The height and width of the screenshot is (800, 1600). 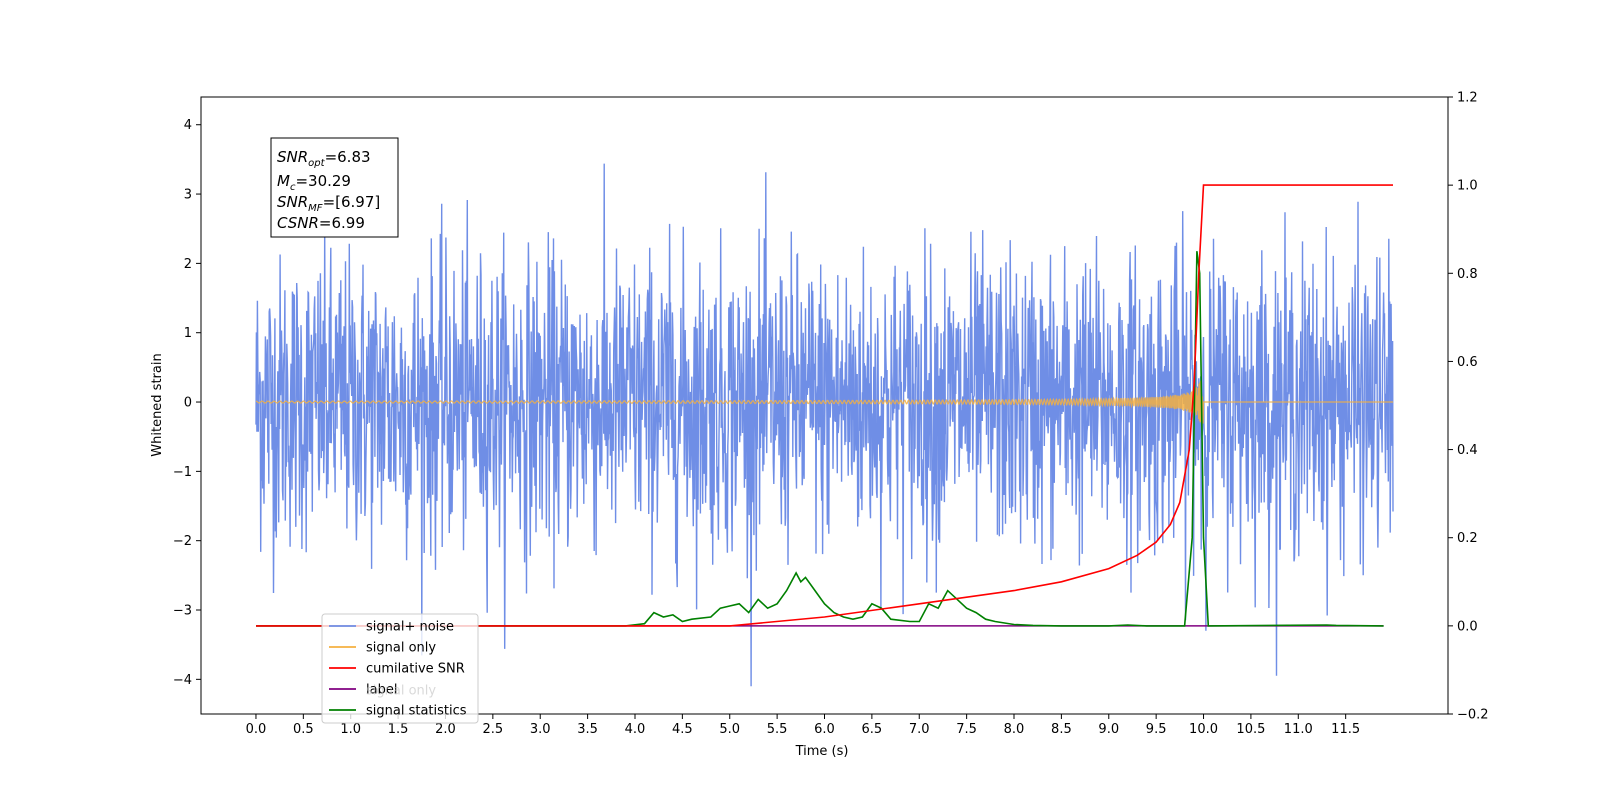 What do you see at coordinates (1467, 626) in the screenshot?
I see `right-tick-label: 0.0` at bounding box center [1467, 626].